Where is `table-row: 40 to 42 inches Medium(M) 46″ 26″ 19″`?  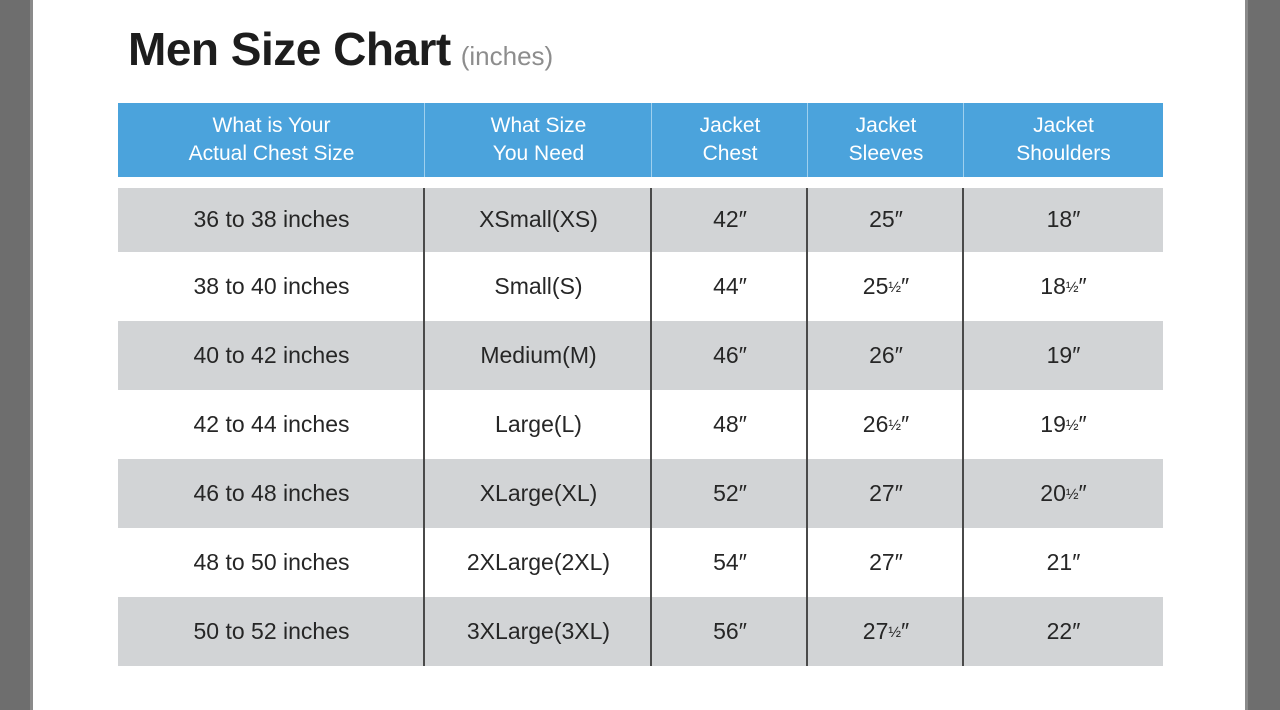
table-row: 40 to 42 inches Medium(M) 46″ 26″ 19″ is located at coordinates (640, 355).